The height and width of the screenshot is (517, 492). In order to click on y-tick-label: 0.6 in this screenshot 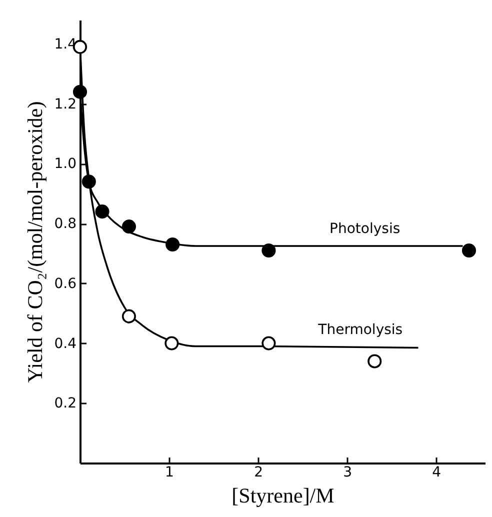, I will do `click(65, 284)`.